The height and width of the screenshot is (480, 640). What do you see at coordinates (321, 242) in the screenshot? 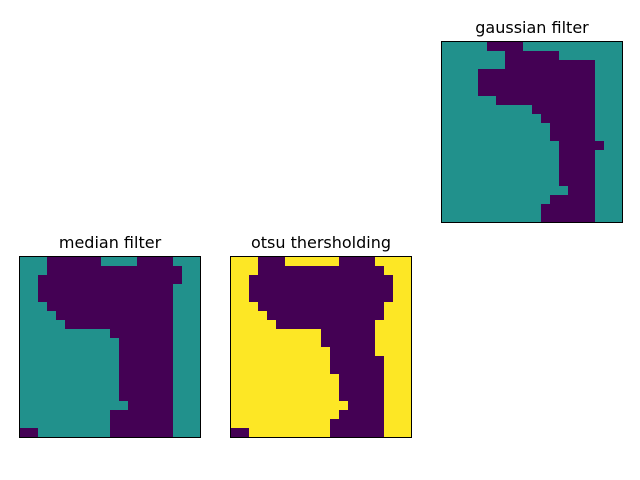
I see `otsu-thresholding-title: otsu thersholding` at bounding box center [321, 242].